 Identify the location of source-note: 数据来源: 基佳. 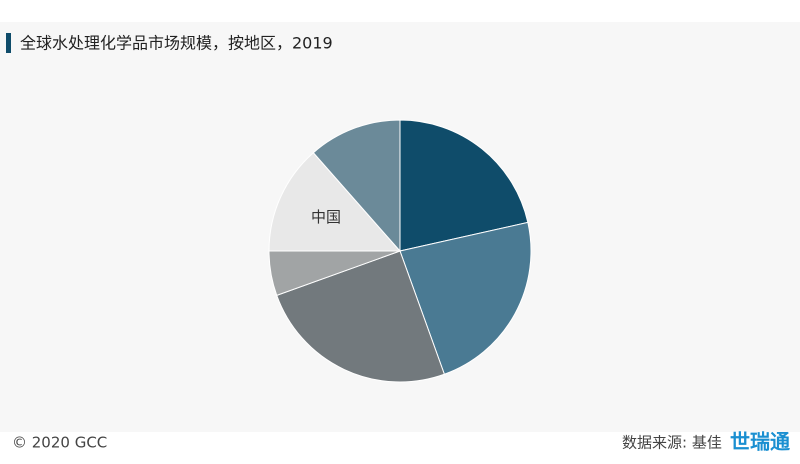
(672, 443).